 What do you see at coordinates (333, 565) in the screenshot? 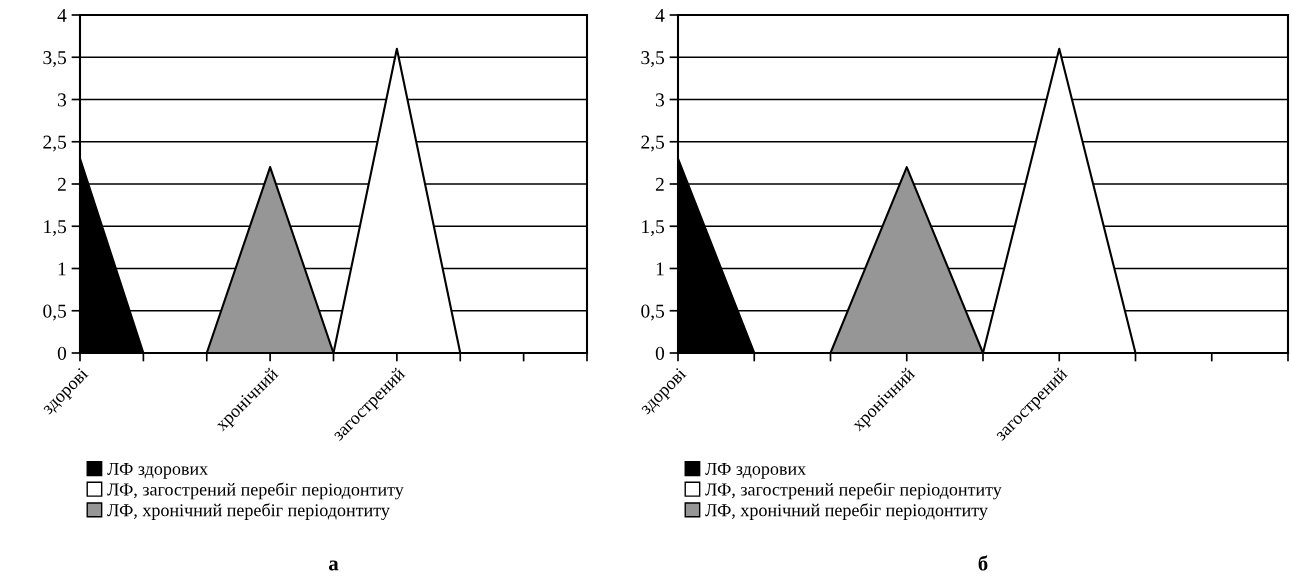
I see `text: а` at bounding box center [333, 565].